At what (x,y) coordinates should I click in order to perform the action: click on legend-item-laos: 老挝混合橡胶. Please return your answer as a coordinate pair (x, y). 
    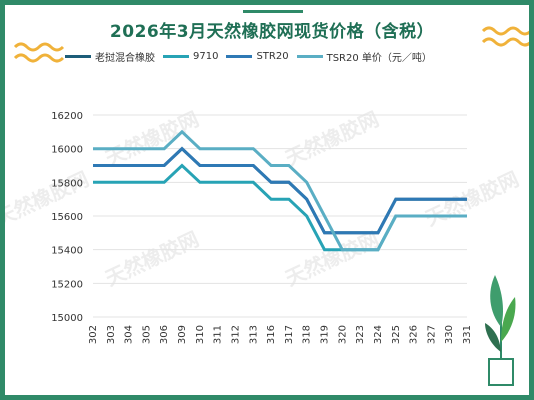
    Looking at the image, I should click on (110, 56).